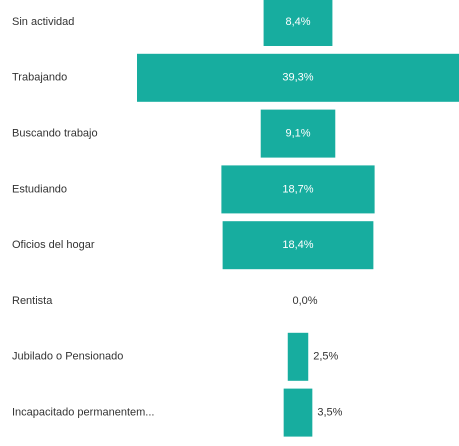 Image resolution: width=459 pixels, height=446 pixels. What do you see at coordinates (39, 189) in the screenshot?
I see `category-label: Estudiando` at bounding box center [39, 189].